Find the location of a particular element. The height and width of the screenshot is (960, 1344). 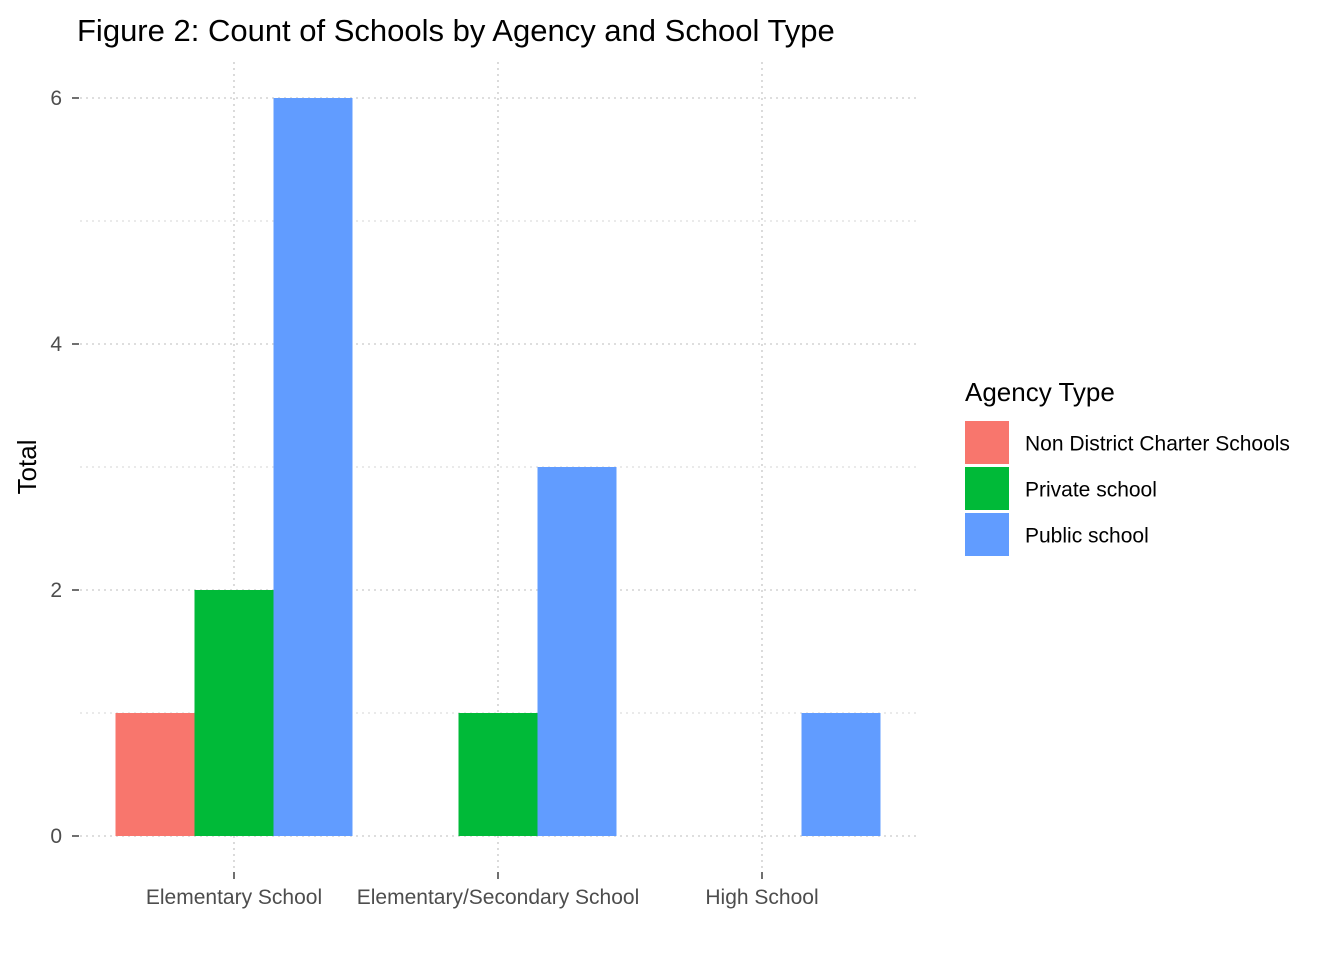

x-tick-label: High School is located at coordinates (761, 897).